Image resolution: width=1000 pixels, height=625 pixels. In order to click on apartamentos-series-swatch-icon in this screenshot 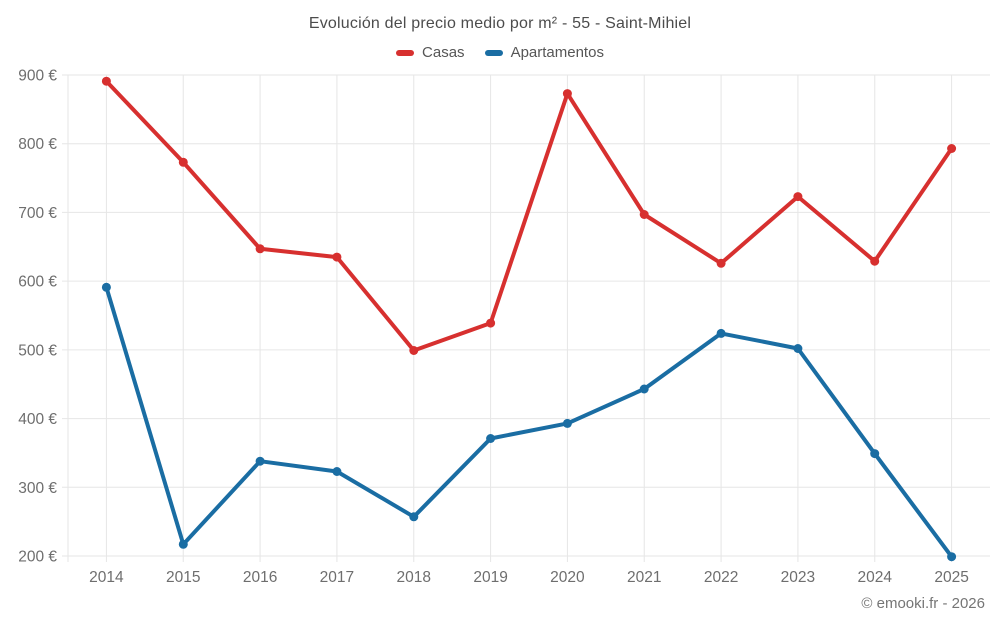, I will do `click(493, 52)`.